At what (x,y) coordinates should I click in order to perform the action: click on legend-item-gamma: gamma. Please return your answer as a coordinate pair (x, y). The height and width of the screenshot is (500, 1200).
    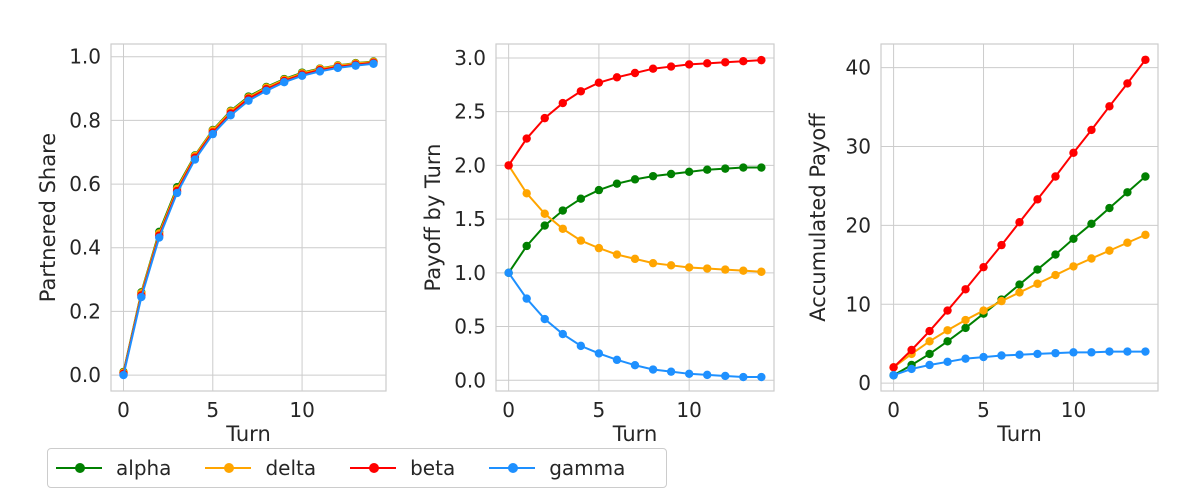
    Looking at the image, I should click on (557, 468).